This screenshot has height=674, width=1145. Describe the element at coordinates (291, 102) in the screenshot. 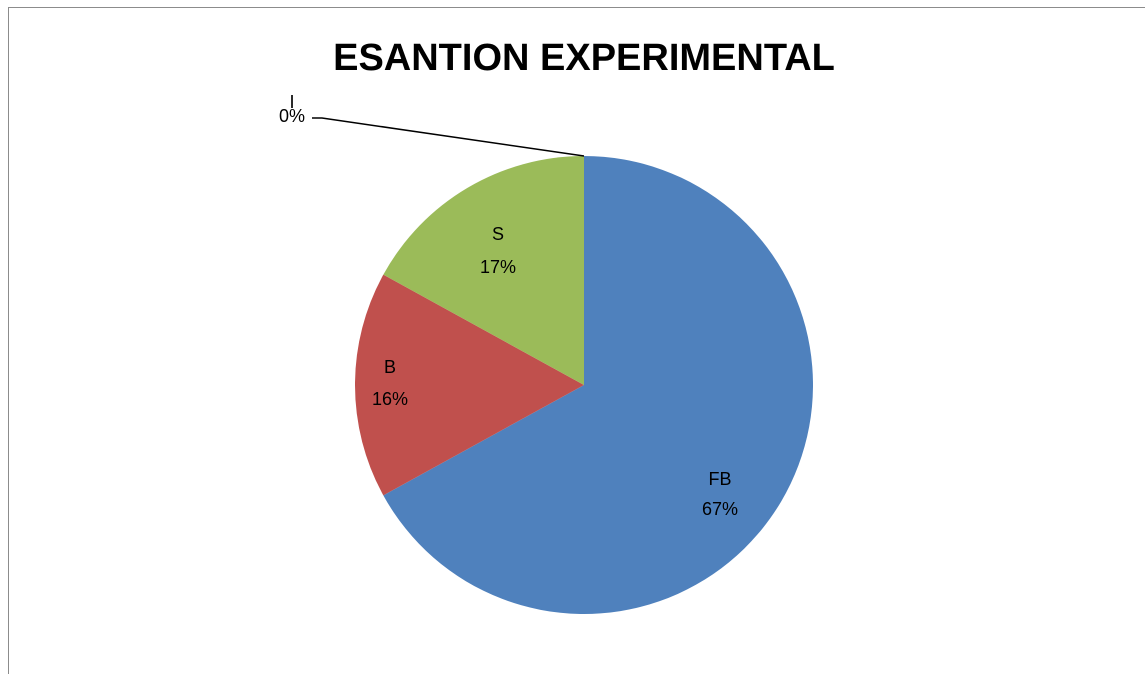

I see `slice-label: I` at that location.